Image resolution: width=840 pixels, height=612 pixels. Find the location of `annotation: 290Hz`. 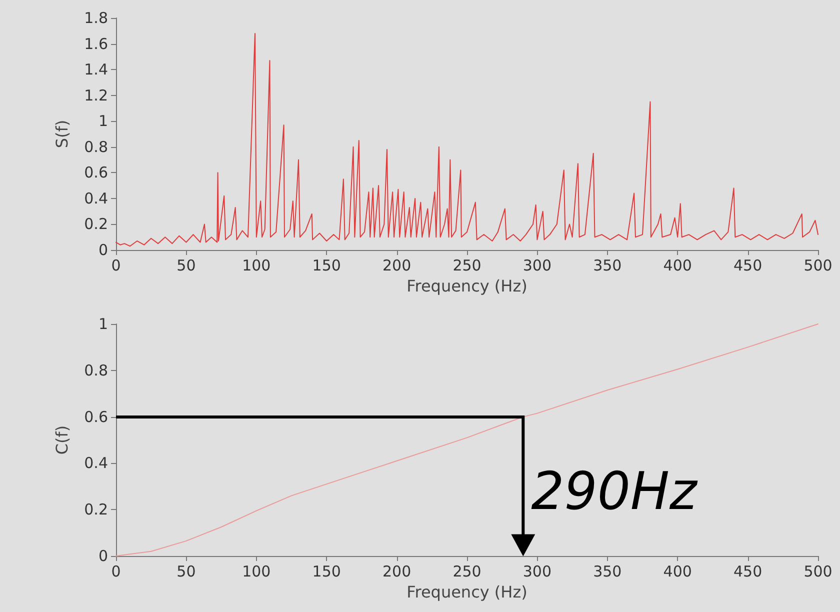

annotation: 290Hz is located at coordinates (615, 492).